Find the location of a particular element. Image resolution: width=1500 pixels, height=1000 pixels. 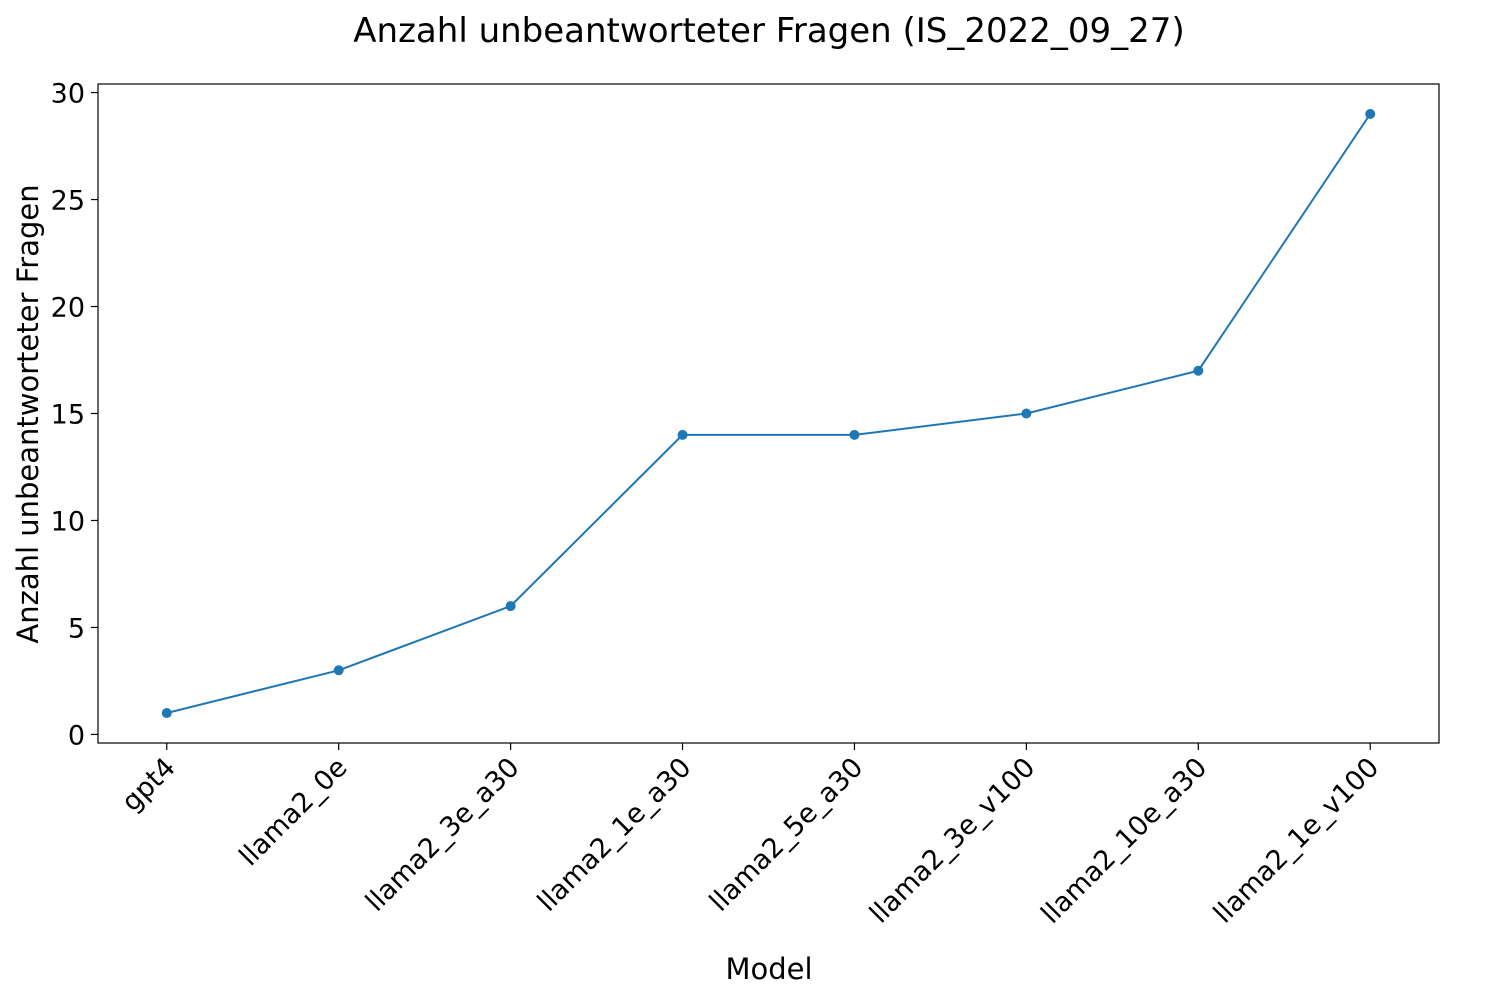

data-point-llama2_1e_a30 is located at coordinates (682, 434).